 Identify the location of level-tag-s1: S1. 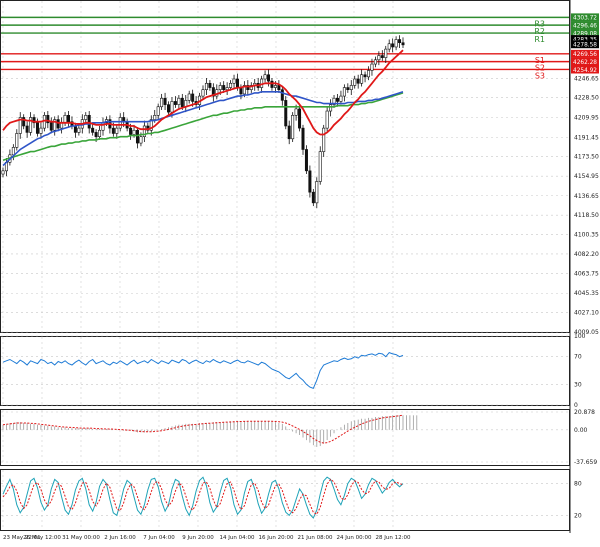
(540, 60).